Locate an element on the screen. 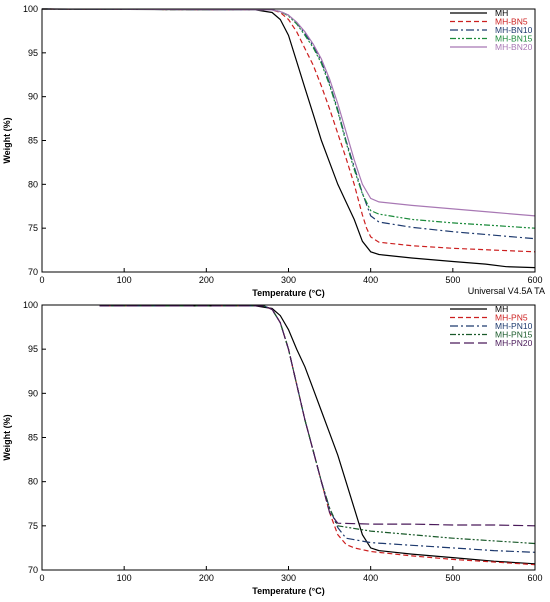 This screenshot has width=550, height=602. legend-label-2: MH-BN10 is located at coordinates (514, 30).